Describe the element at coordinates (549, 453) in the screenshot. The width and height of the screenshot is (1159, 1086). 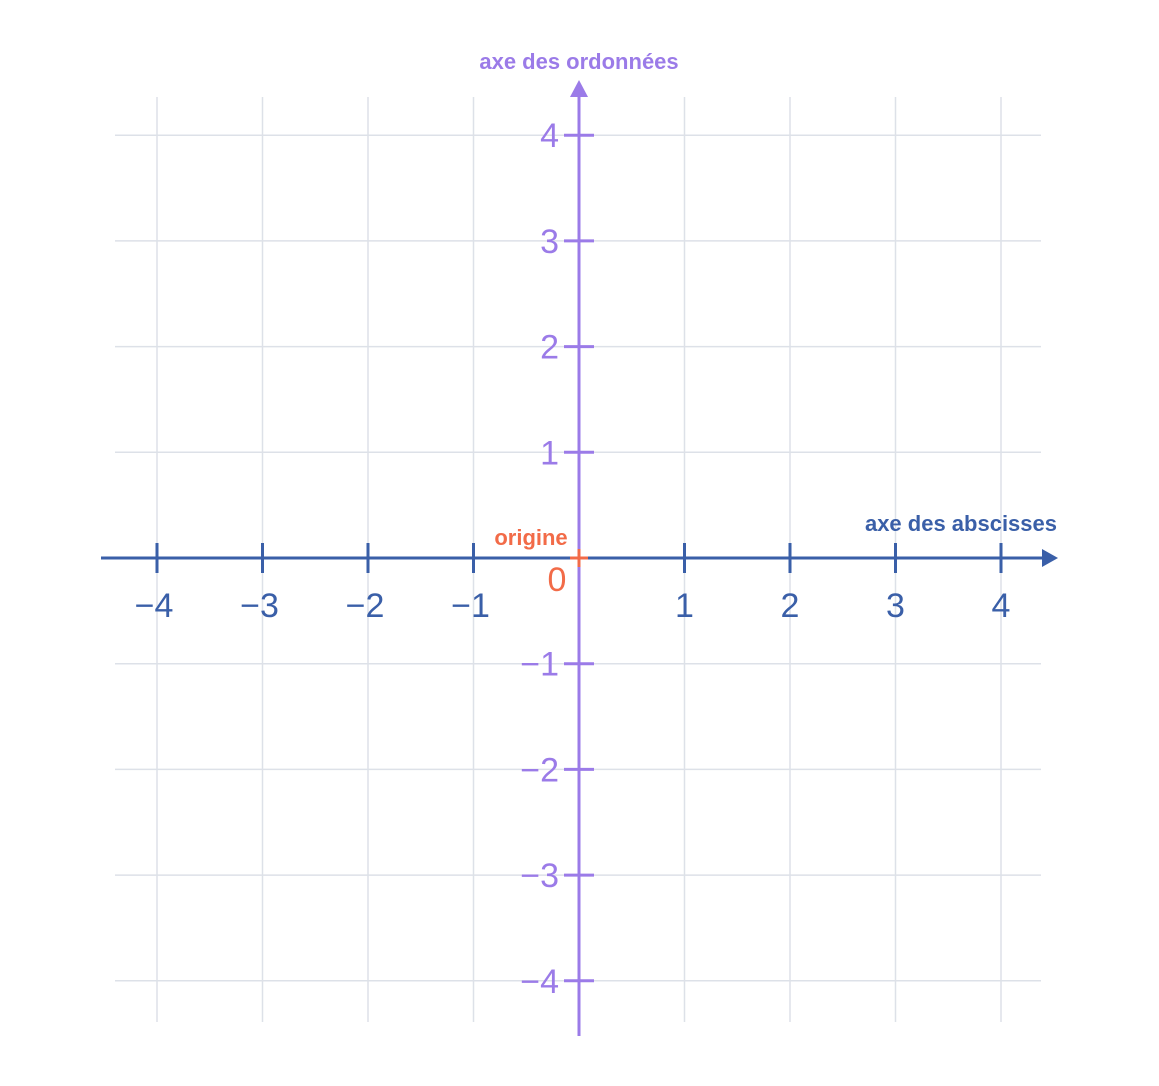
I see `y-tick-label: 1` at that location.